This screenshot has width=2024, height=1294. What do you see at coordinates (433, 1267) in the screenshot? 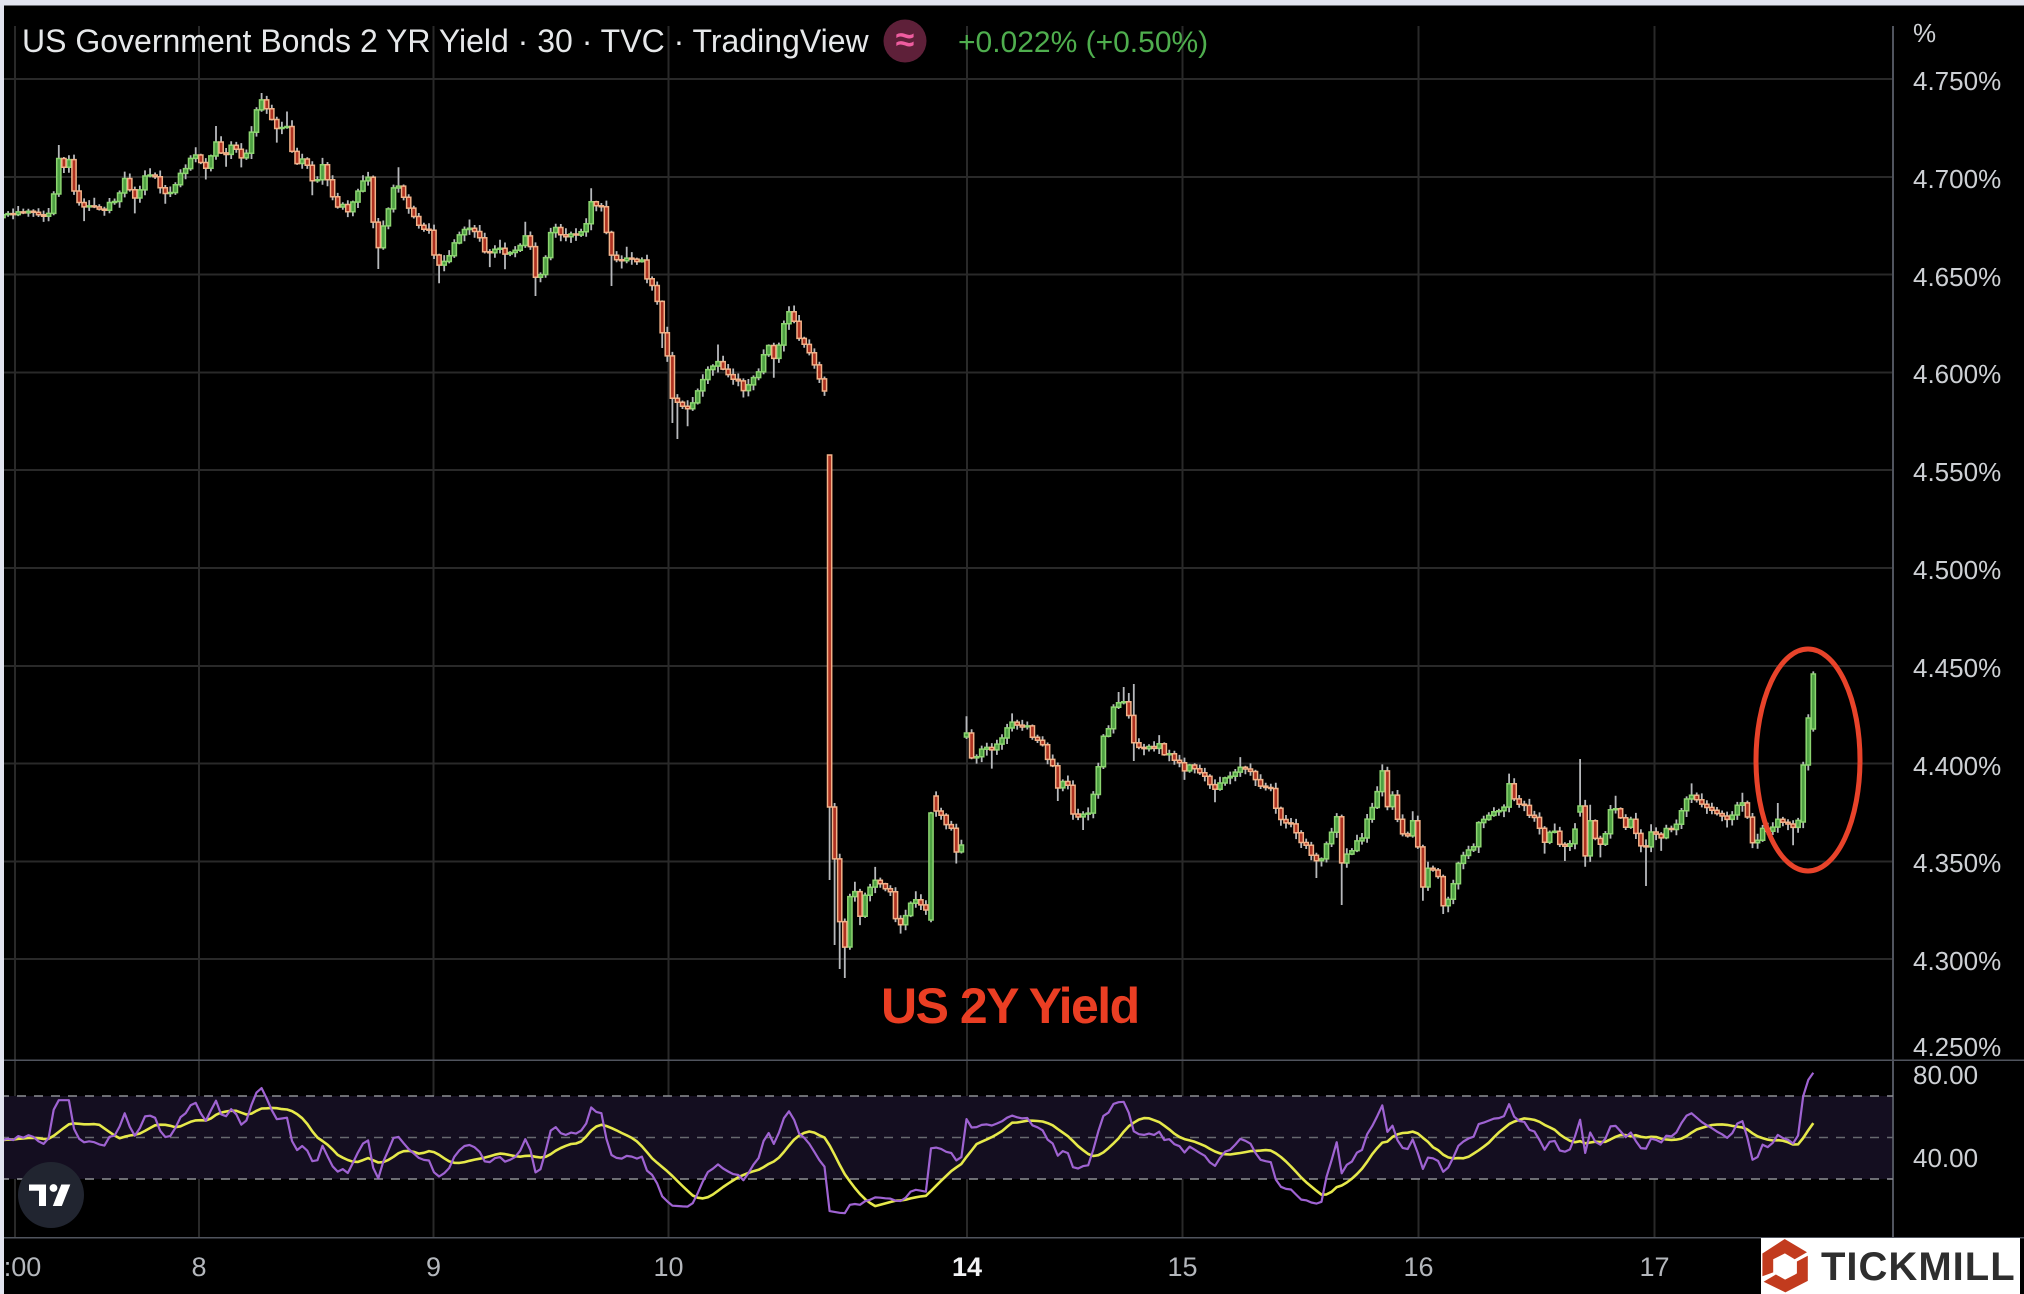
I see `svg-text: 9` at bounding box center [433, 1267].